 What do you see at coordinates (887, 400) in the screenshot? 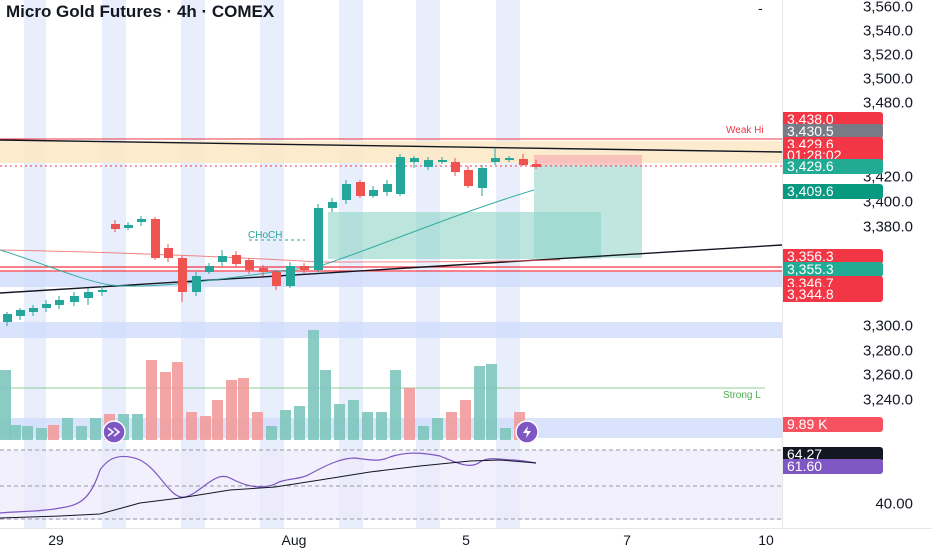
I see `price-tick: 3,240.0` at bounding box center [887, 400].